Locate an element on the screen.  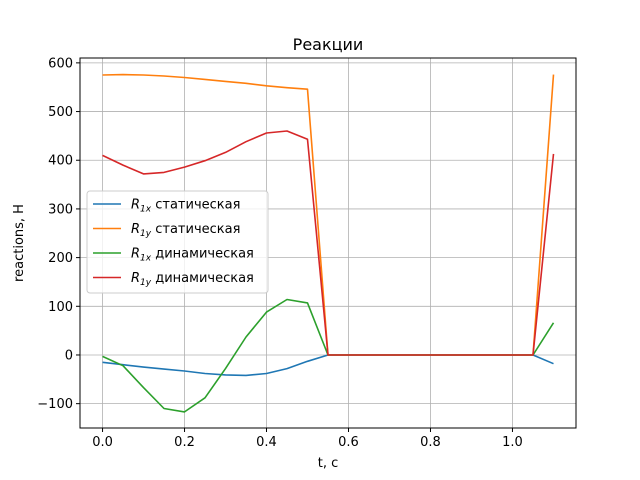
y-axis-ticks: −100 0 100 200 300 400 500 600 is located at coordinates (58, 234).